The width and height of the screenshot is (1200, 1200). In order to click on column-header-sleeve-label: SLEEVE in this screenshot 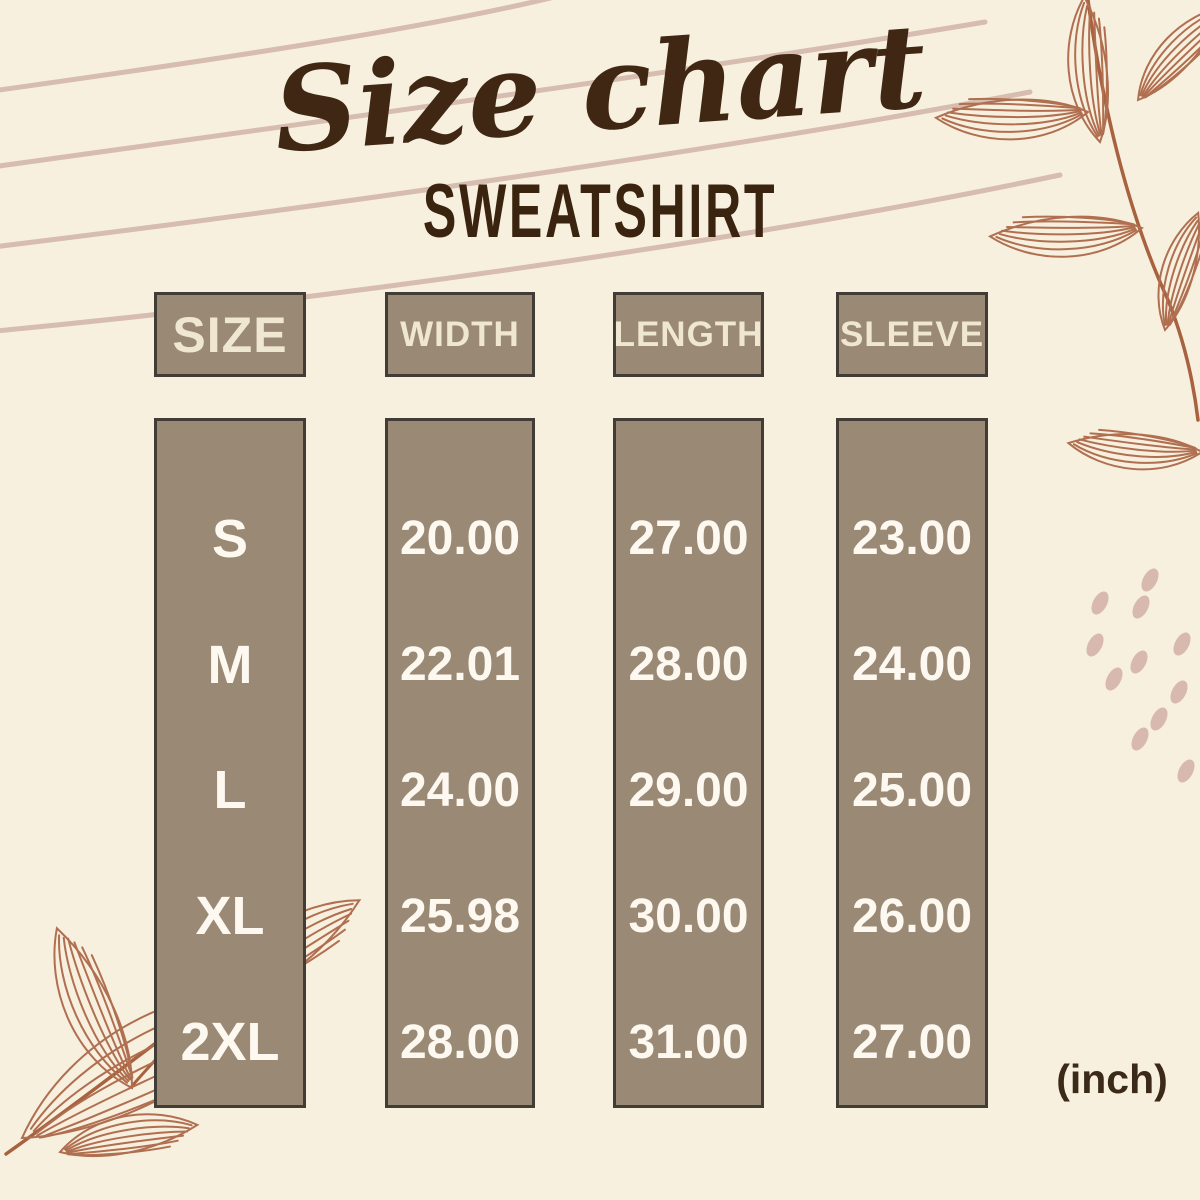, I will do `click(912, 334)`.